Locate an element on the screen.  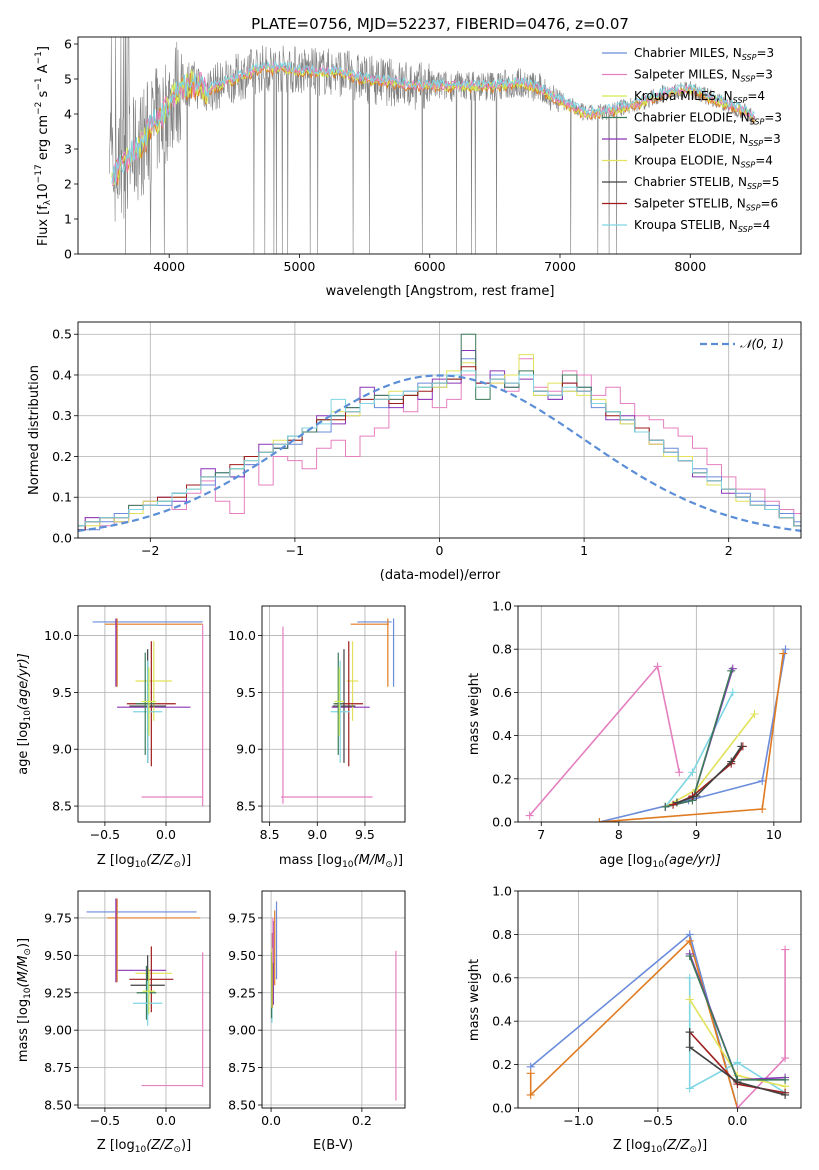
mass-weight-vs-age-panel-x-label-part: 10 is located at coordinates (658, 865).